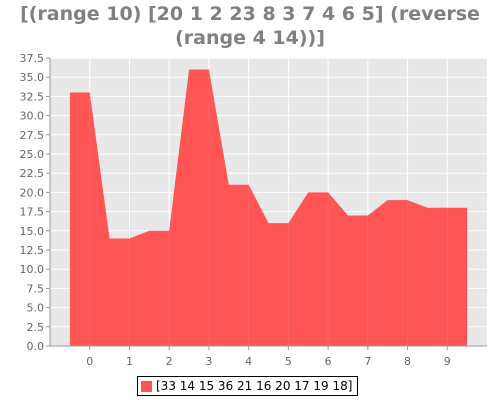 This screenshot has height=400, width=500. I want to click on y-tick-label: 12.5, so click(32, 250).